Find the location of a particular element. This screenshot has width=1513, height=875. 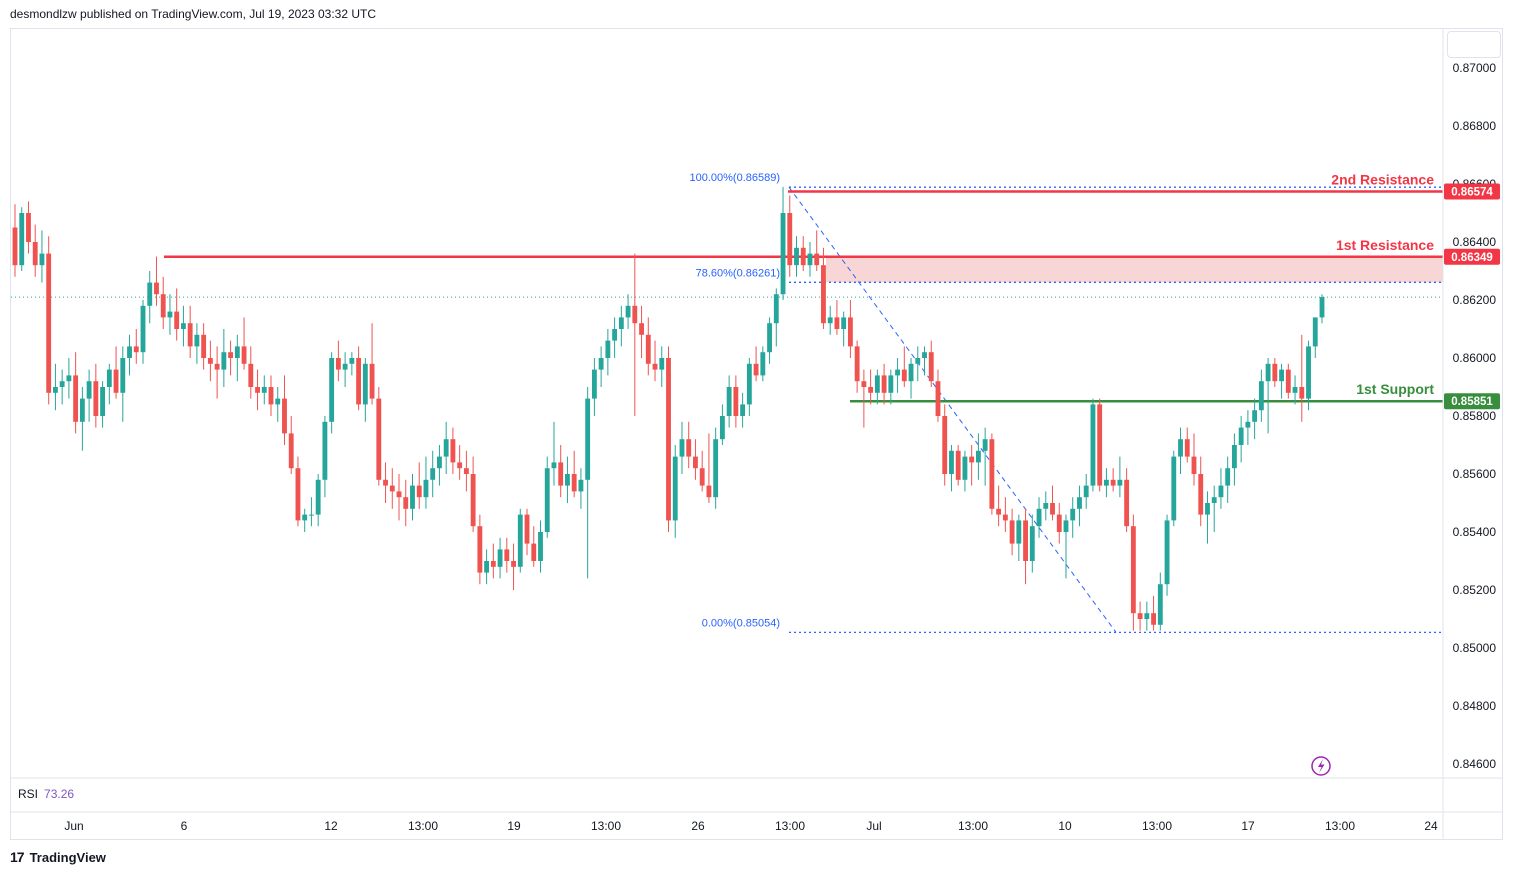

price-tick-label: 0.86200 is located at coordinates (1475, 300).